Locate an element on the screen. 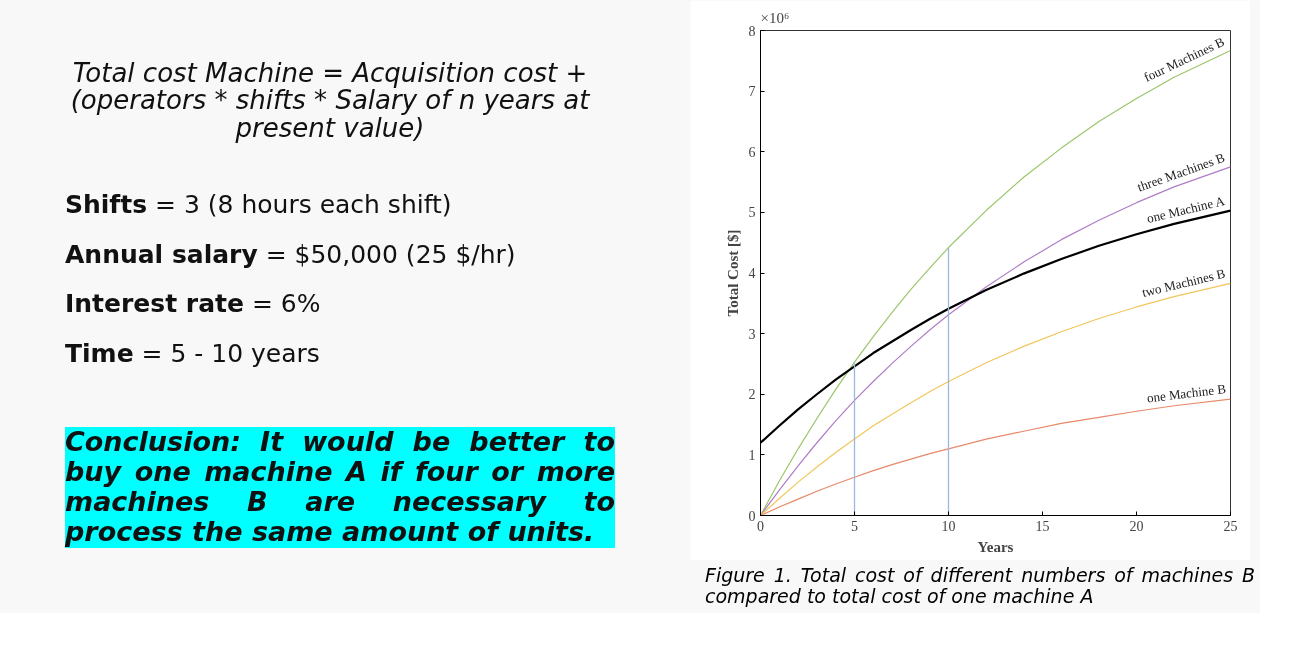  x-tick-label: 25 is located at coordinates (1230, 526).